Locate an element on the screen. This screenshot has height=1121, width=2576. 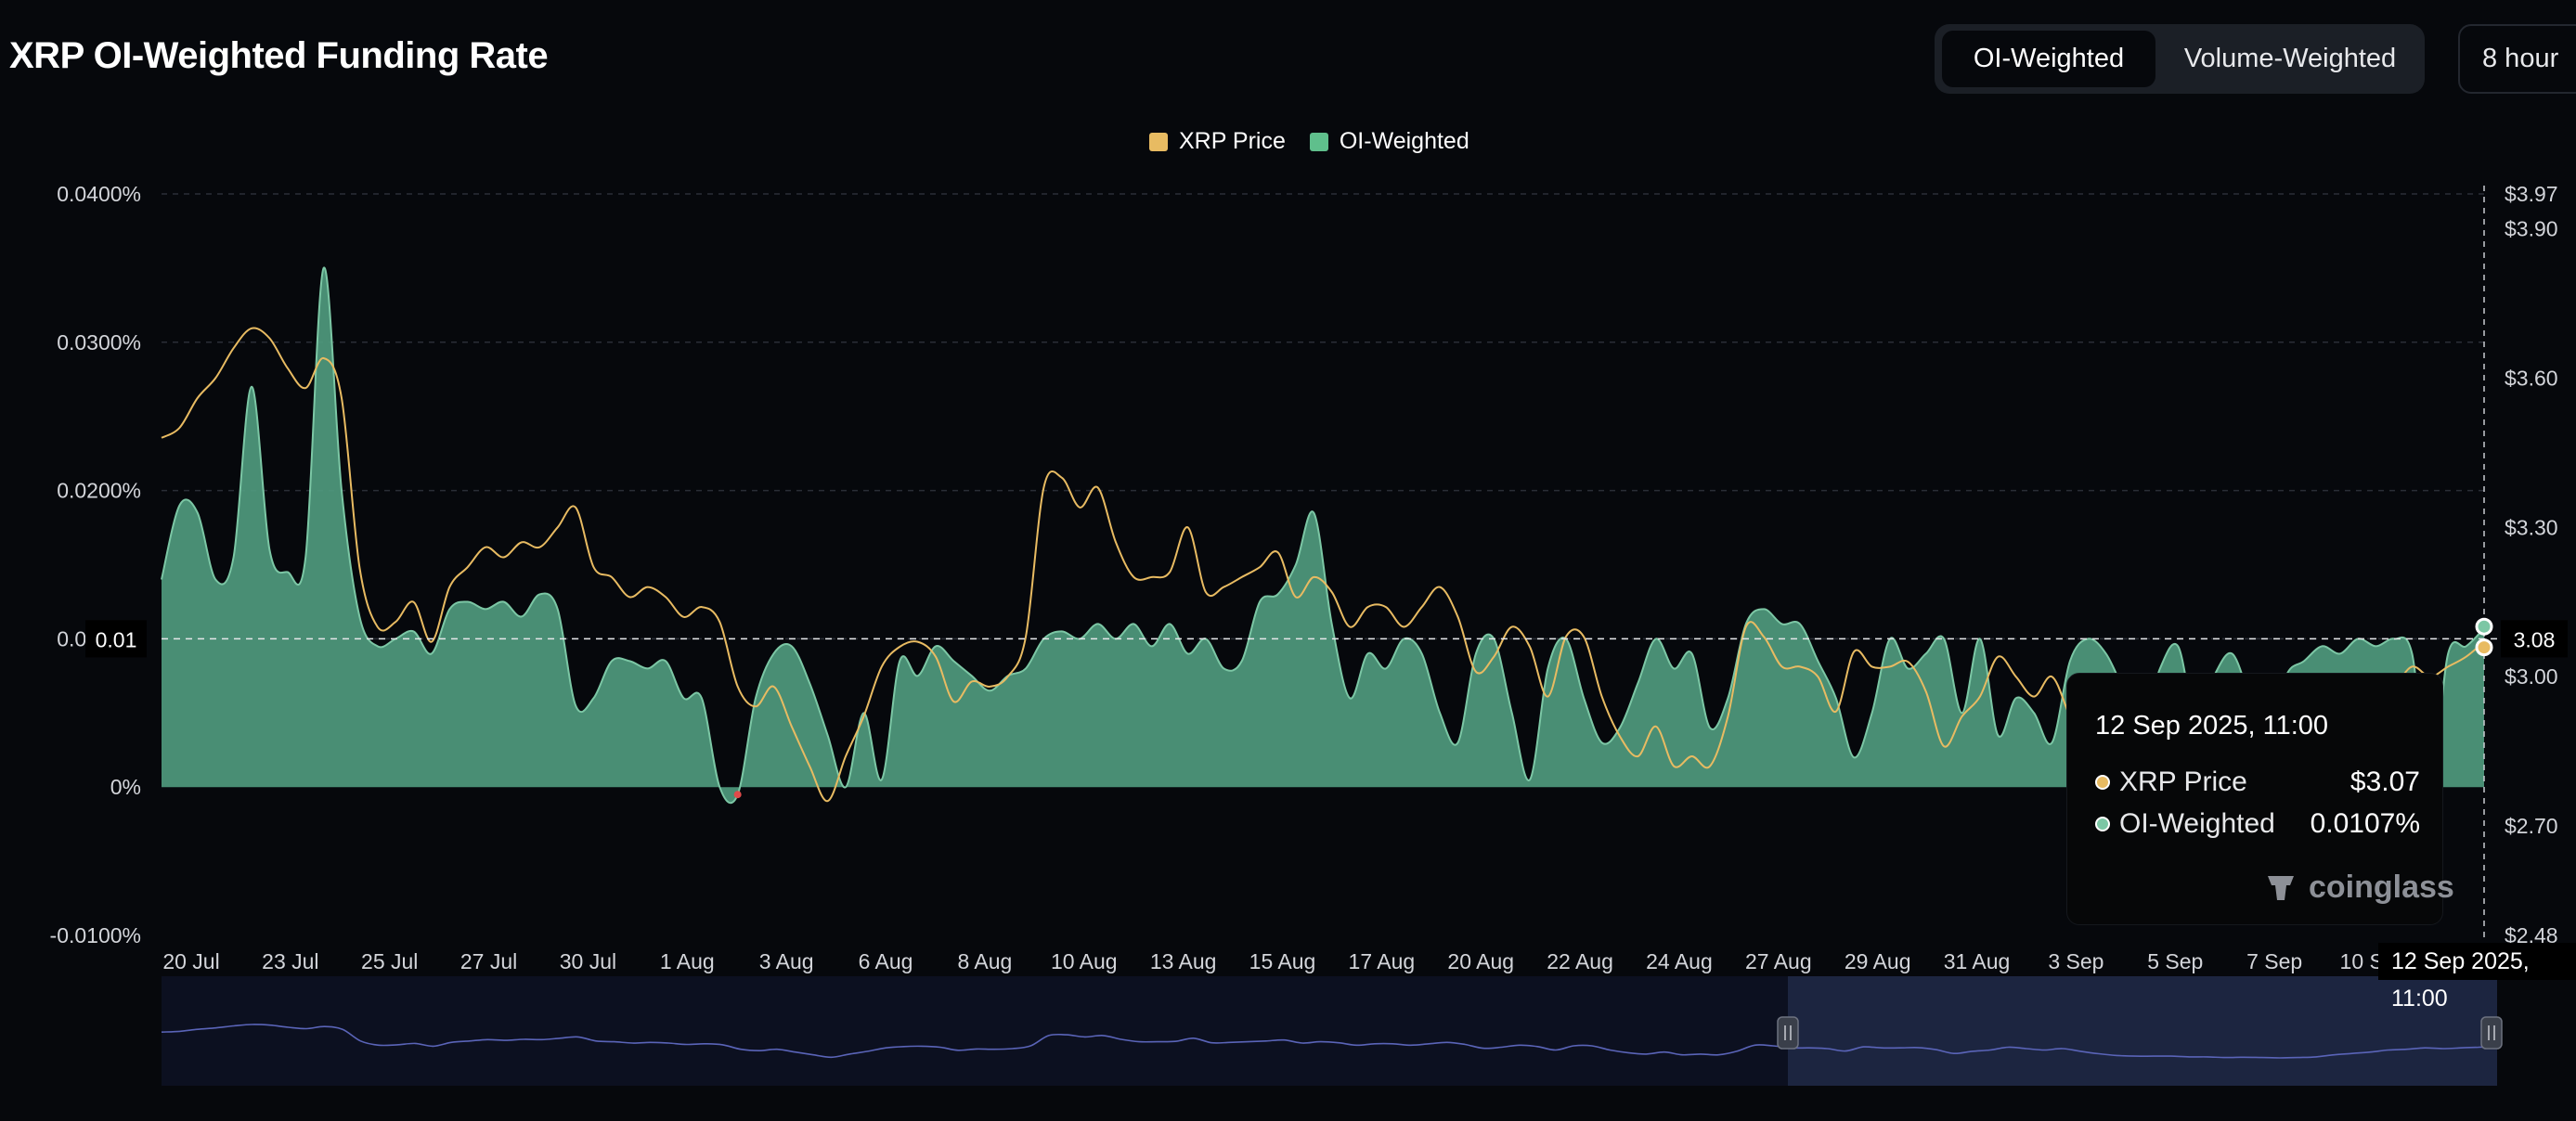
tooltip-date: 12 Sep 2025, 11:00 is located at coordinates (2212, 726).